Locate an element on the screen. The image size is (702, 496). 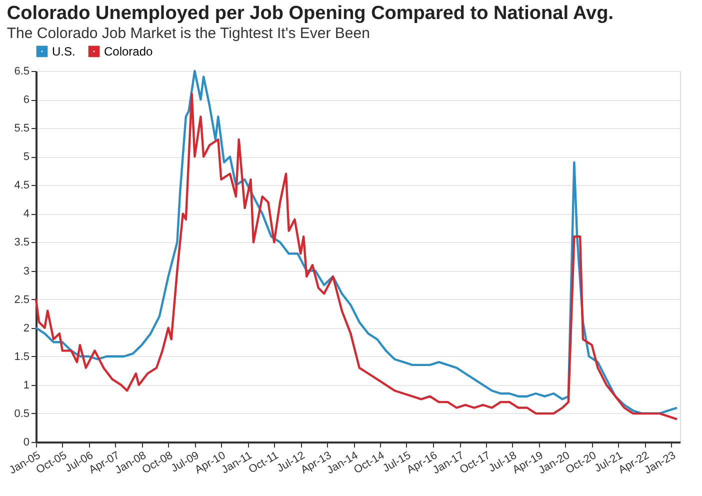
y-tick-label: 2 is located at coordinates (26, 328).